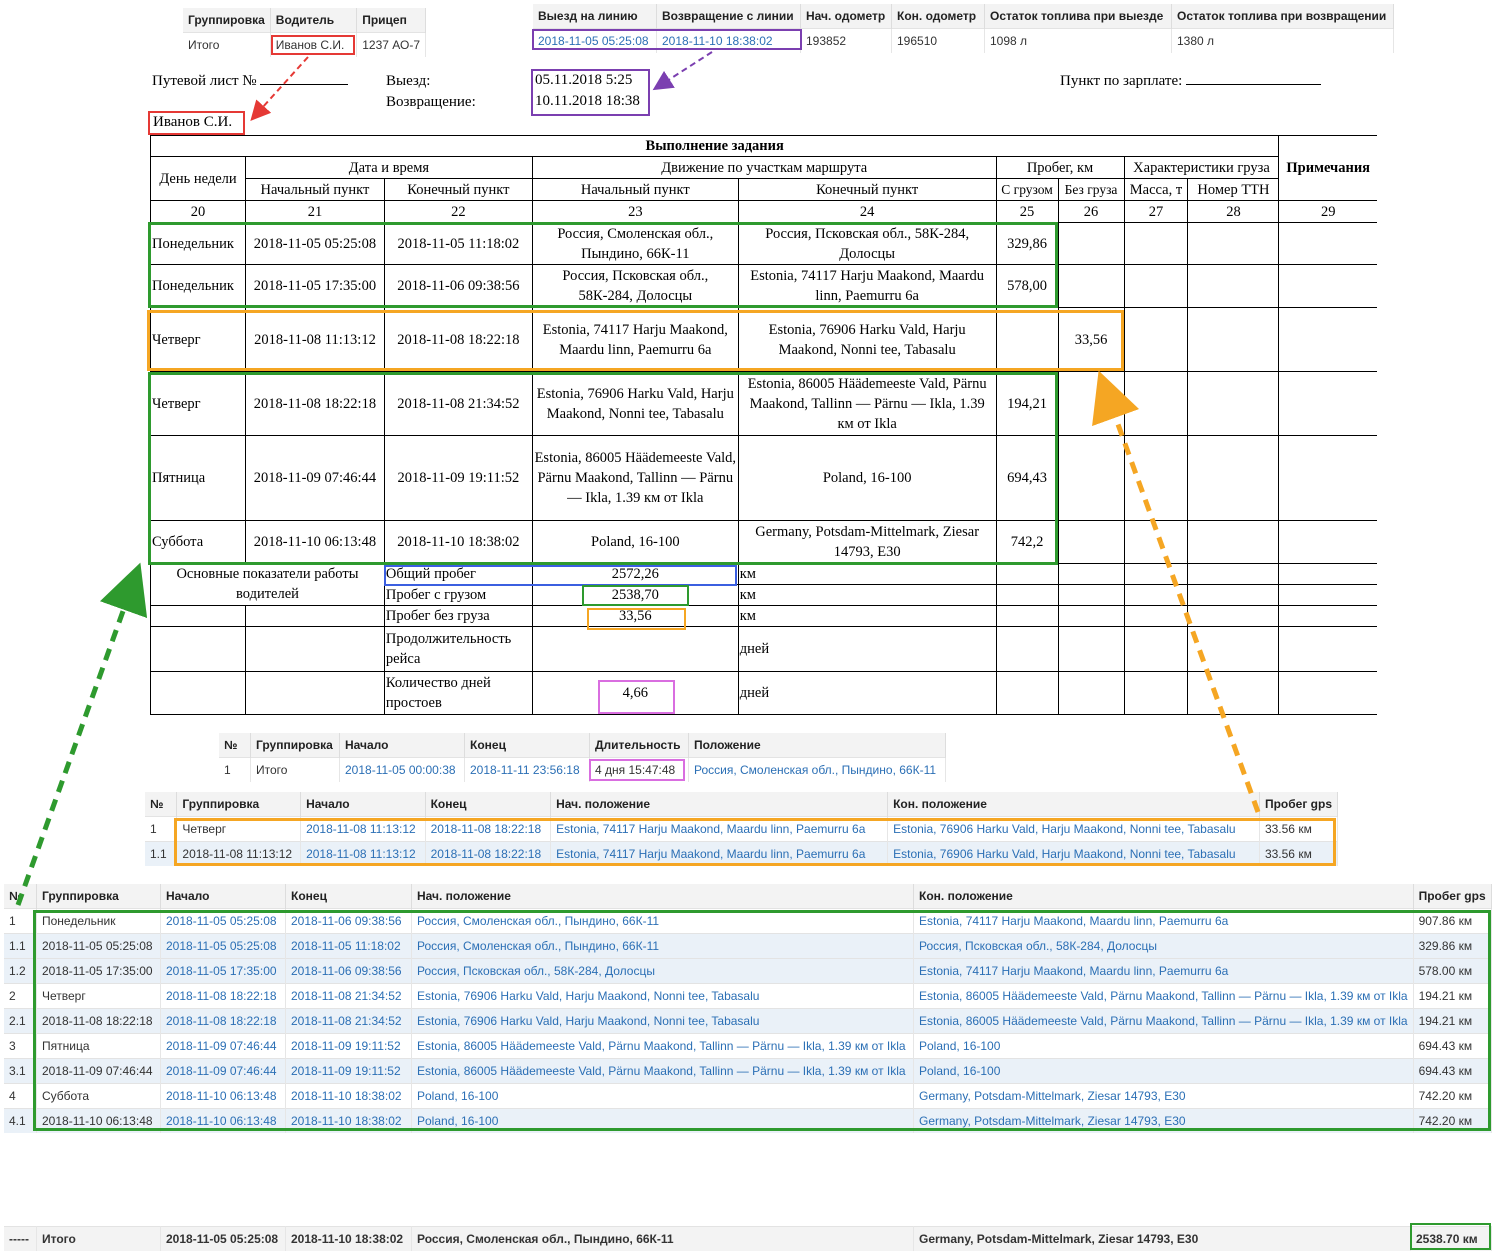 Image resolution: width=1500 pixels, height=1252 pixels. I want to click on column-header: Группировка, so click(227, 20).